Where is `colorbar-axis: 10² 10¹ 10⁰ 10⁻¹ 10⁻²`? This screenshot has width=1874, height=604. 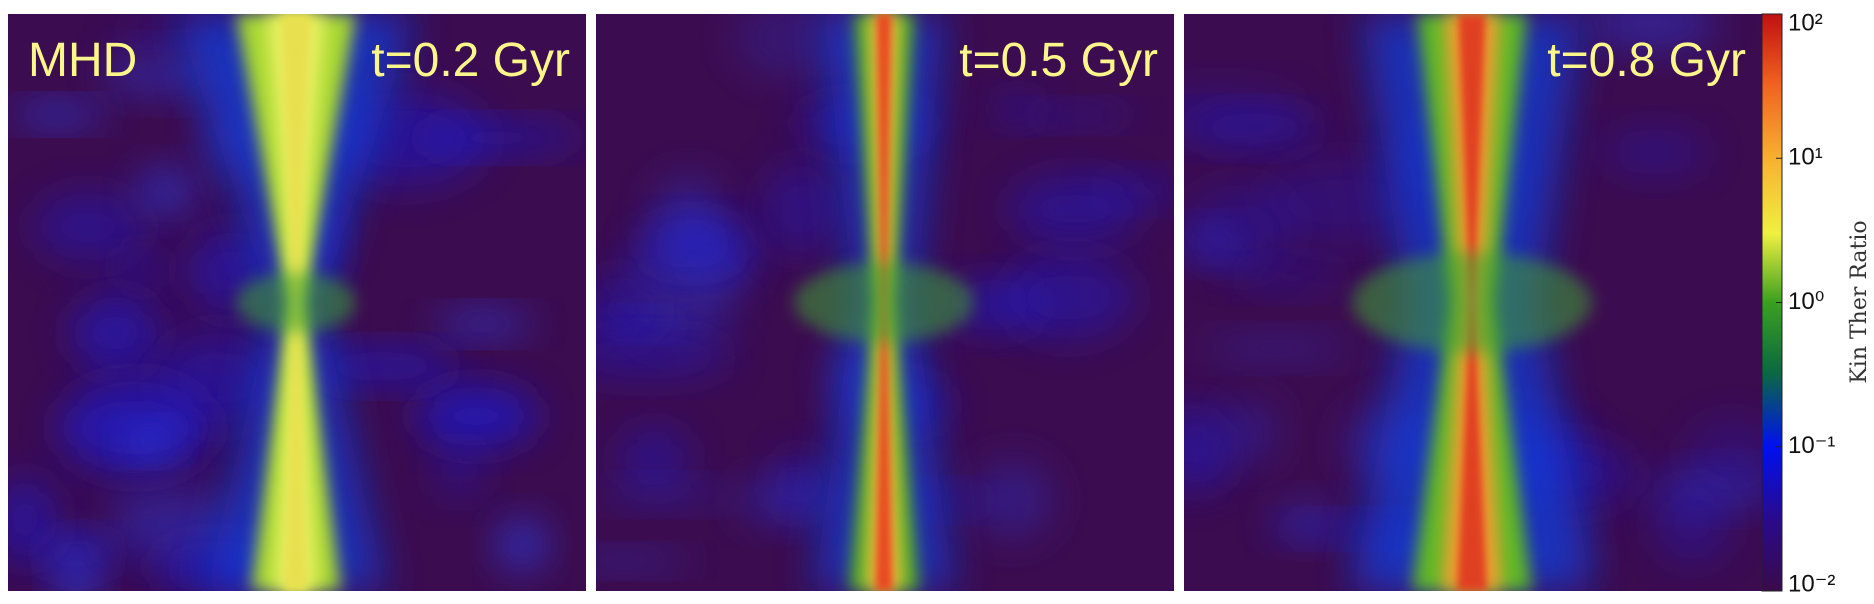 colorbar-axis: 10² 10¹ 10⁰ 10⁻¹ 10⁻² is located at coordinates (1805, 303).